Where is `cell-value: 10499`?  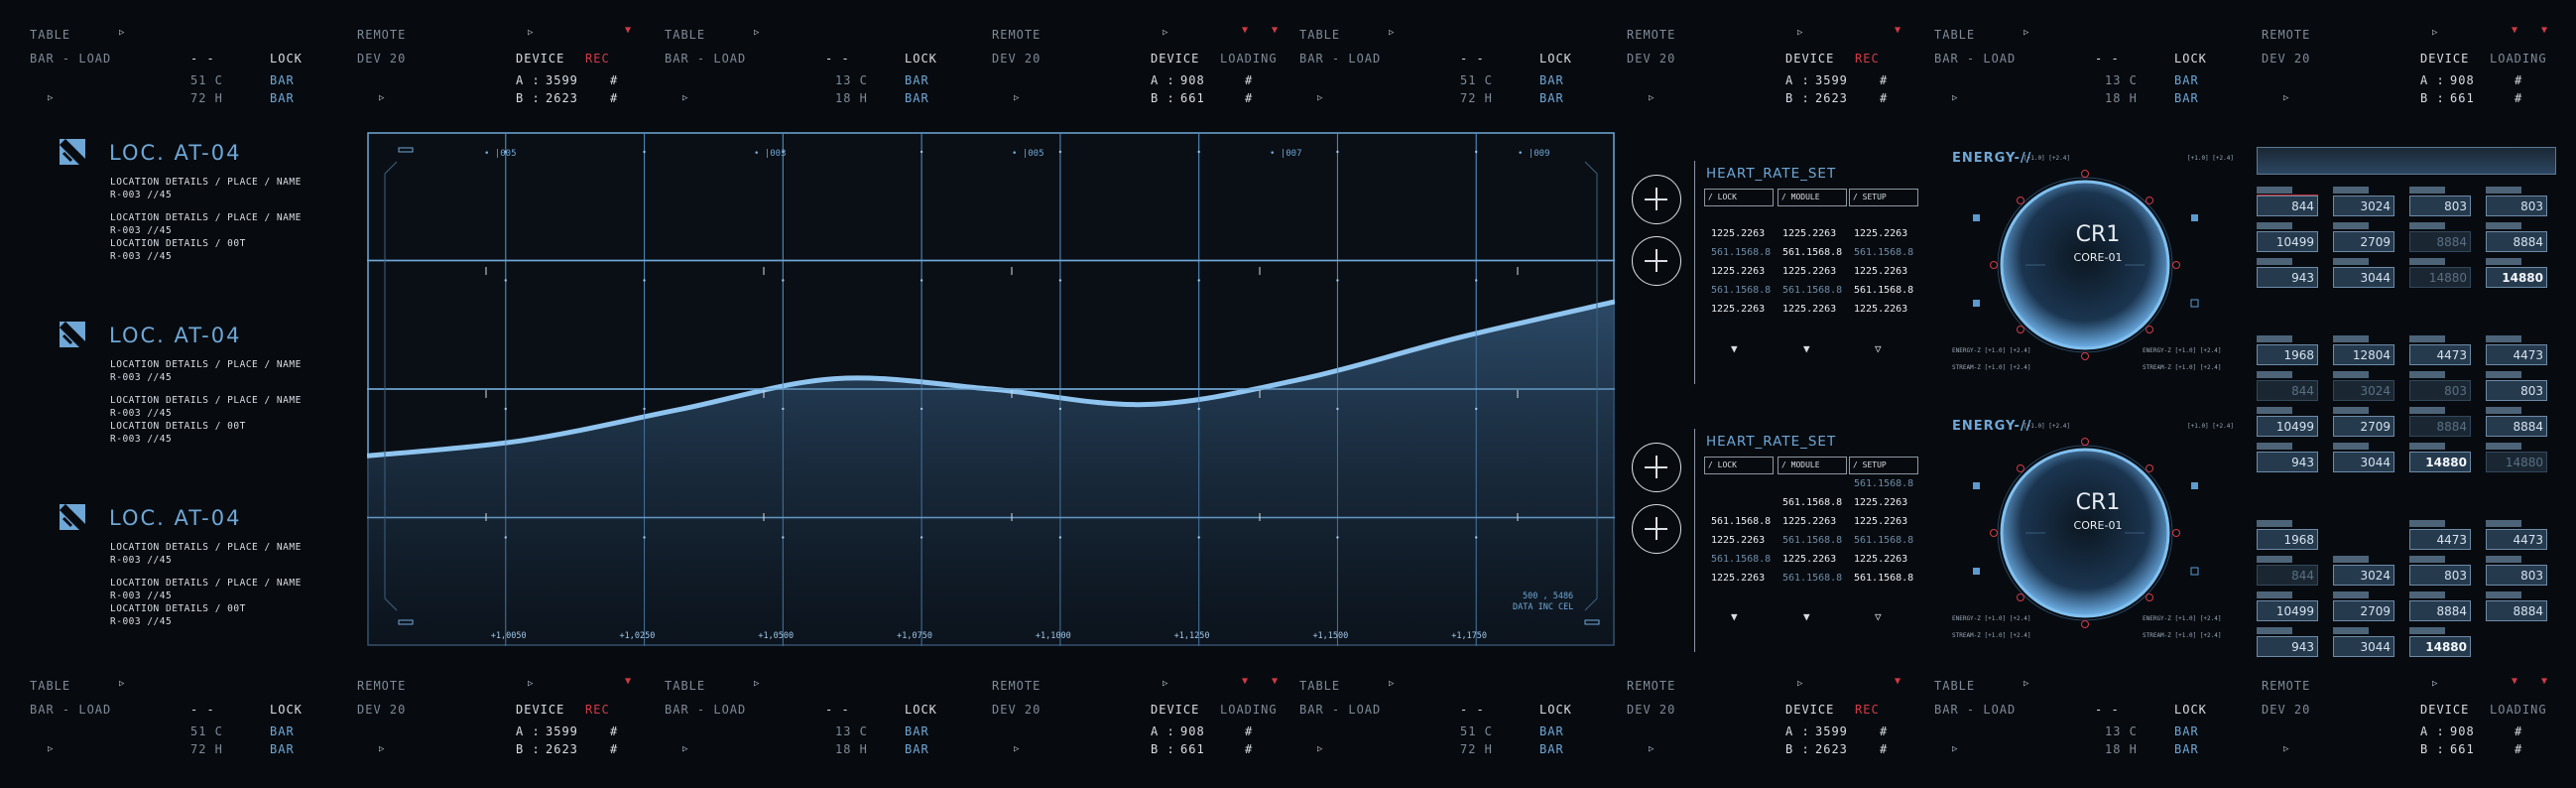 cell-value: 10499 is located at coordinates (2294, 242).